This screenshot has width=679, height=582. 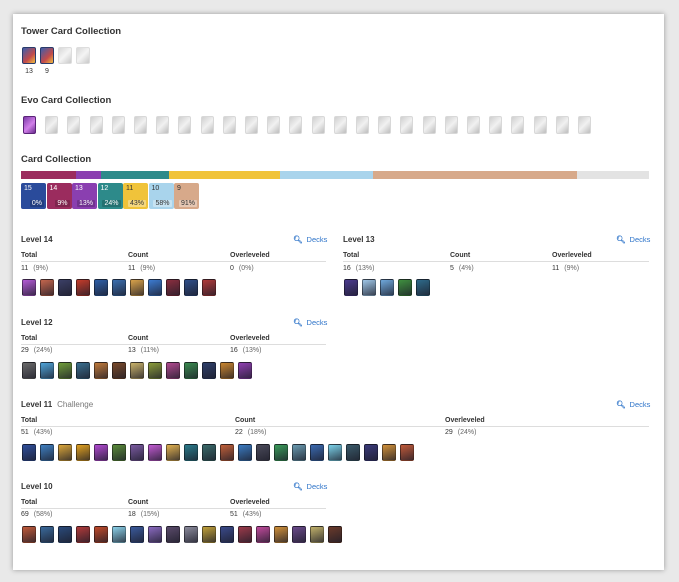 I want to click on level-14-decks-link: 🔍︎ Decks, so click(x=310, y=239).